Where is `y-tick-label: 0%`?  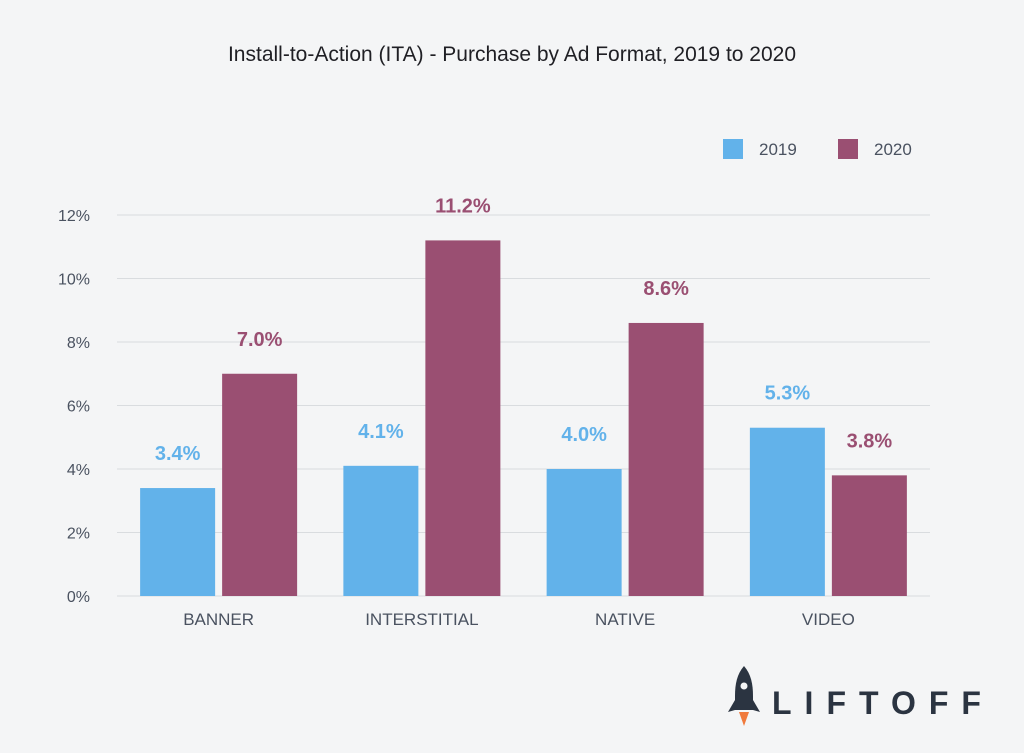
y-tick-label: 0% is located at coordinates (78, 597).